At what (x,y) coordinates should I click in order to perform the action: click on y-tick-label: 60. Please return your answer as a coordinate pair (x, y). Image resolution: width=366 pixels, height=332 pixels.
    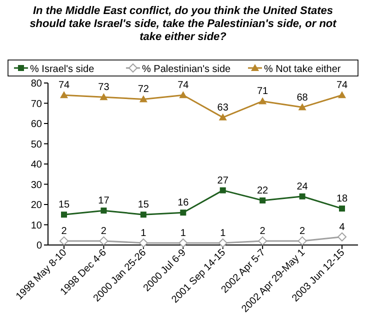
    Looking at the image, I should click on (36, 124).